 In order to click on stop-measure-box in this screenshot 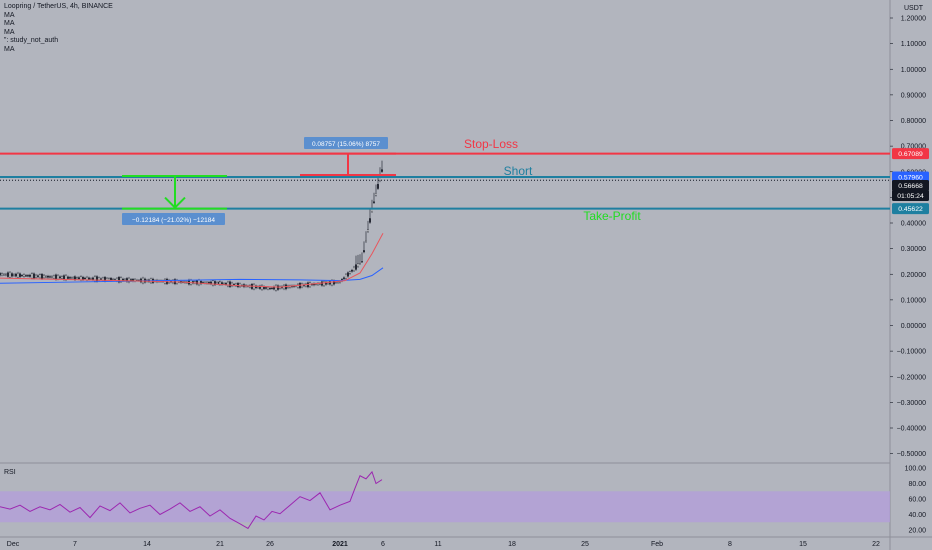, I will do `click(346, 143)`.